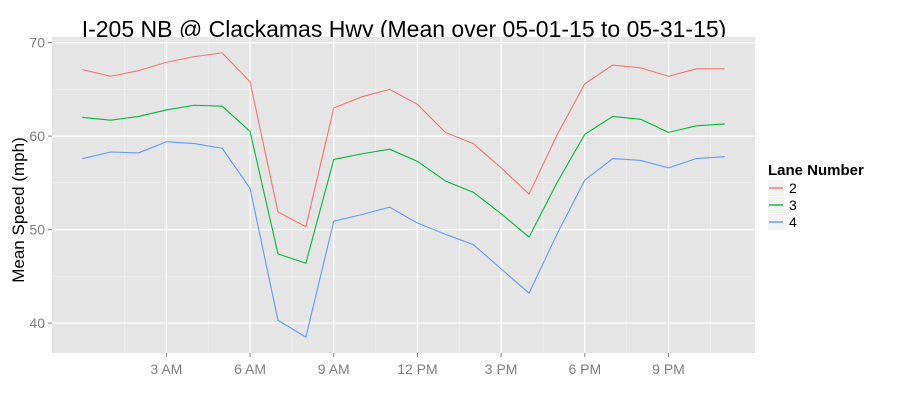 The image size is (900, 405). I want to click on y-tick-label: 40, so click(37, 323).